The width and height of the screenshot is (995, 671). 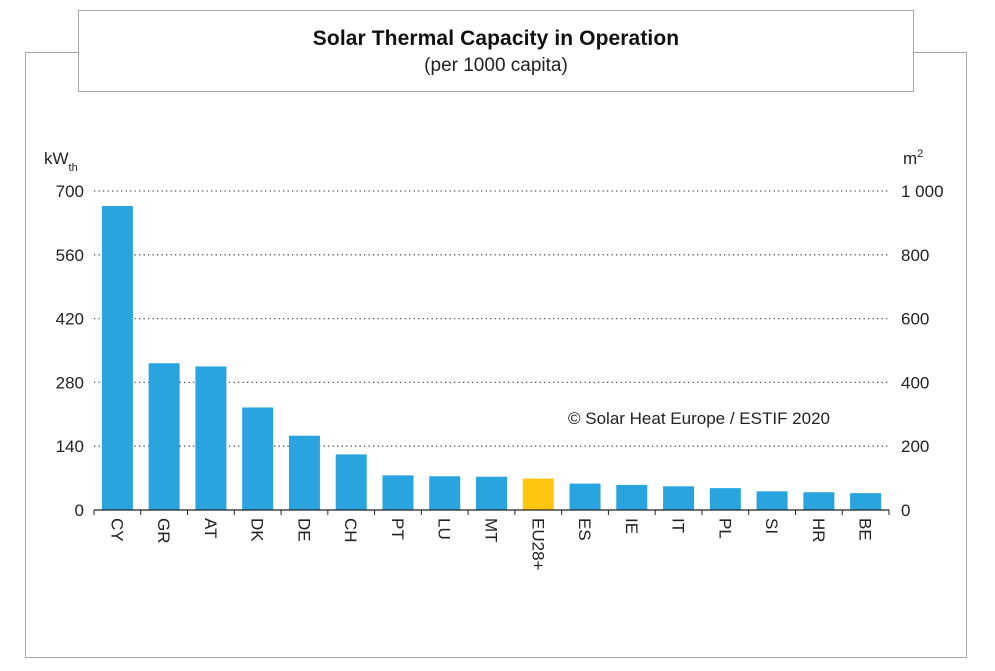 I want to click on bar-AT, so click(x=211, y=438).